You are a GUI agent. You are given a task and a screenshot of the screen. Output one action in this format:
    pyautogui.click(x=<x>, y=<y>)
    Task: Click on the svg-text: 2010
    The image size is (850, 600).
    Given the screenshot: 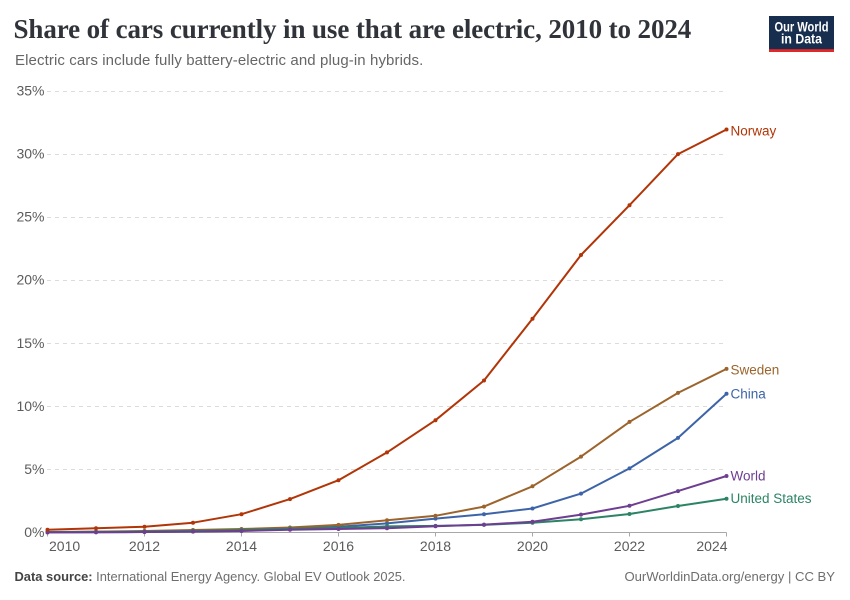 What is the action you would take?
    pyautogui.click(x=64, y=546)
    